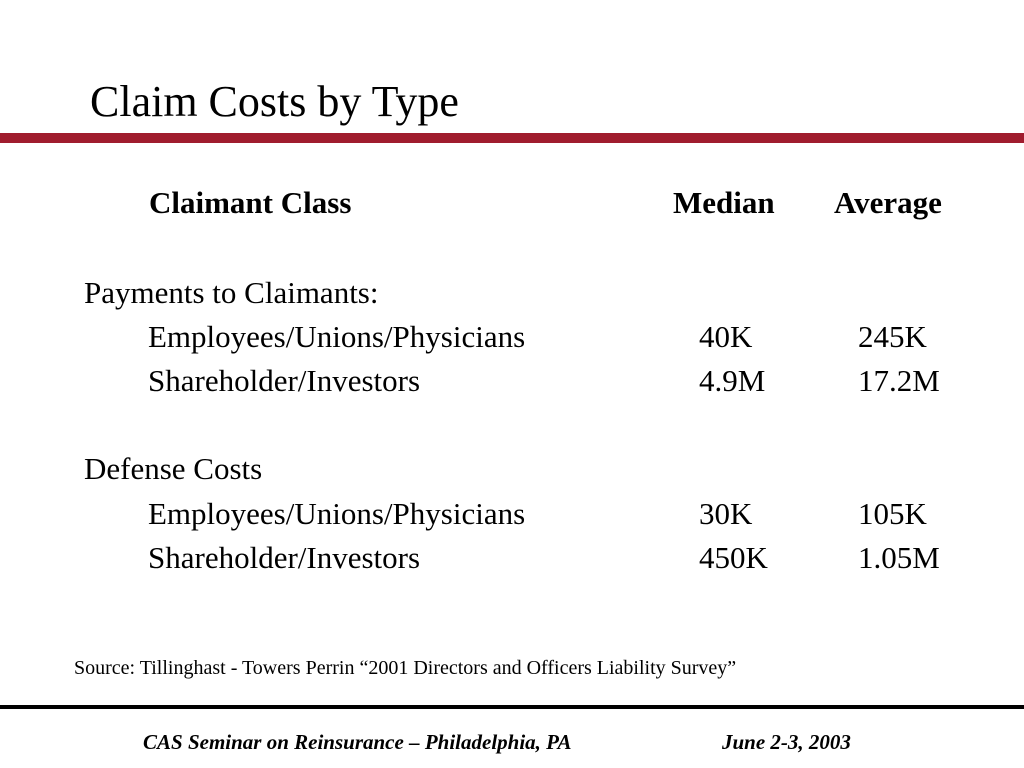 The image size is (1024, 768). What do you see at coordinates (899, 380) in the screenshot?
I see `row-average: 17.2M` at bounding box center [899, 380].